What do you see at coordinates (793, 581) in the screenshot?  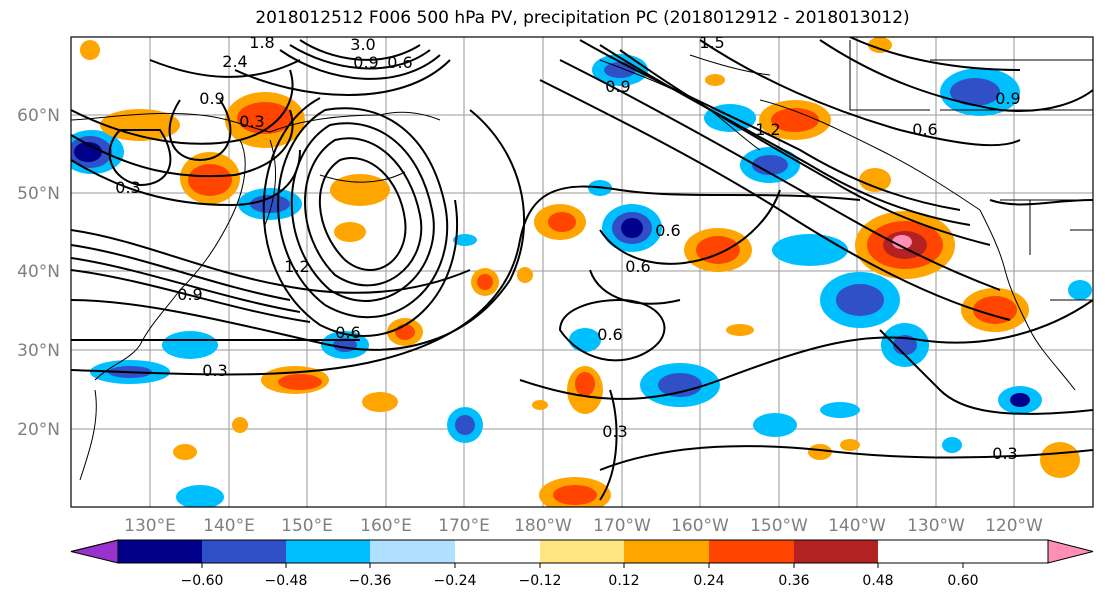 I see `colorbar-tick-label: 0.36` at bounding box center [793, 581].